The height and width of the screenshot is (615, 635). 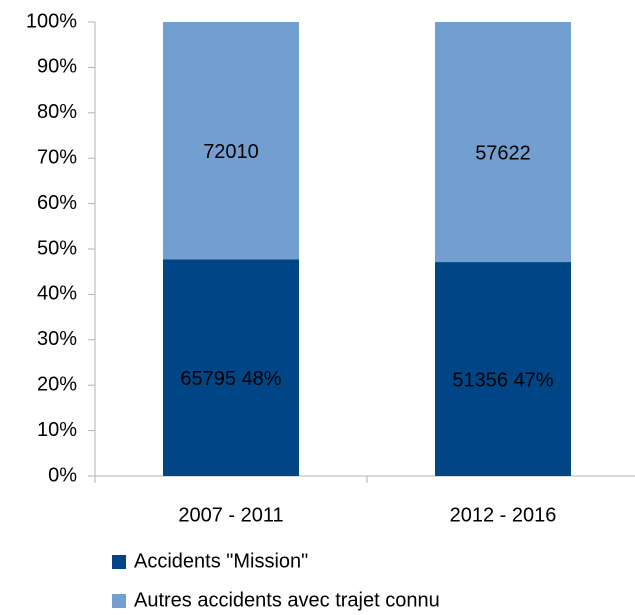 I want to click on y-tick-label: 60%, so click(x=57, y=203).